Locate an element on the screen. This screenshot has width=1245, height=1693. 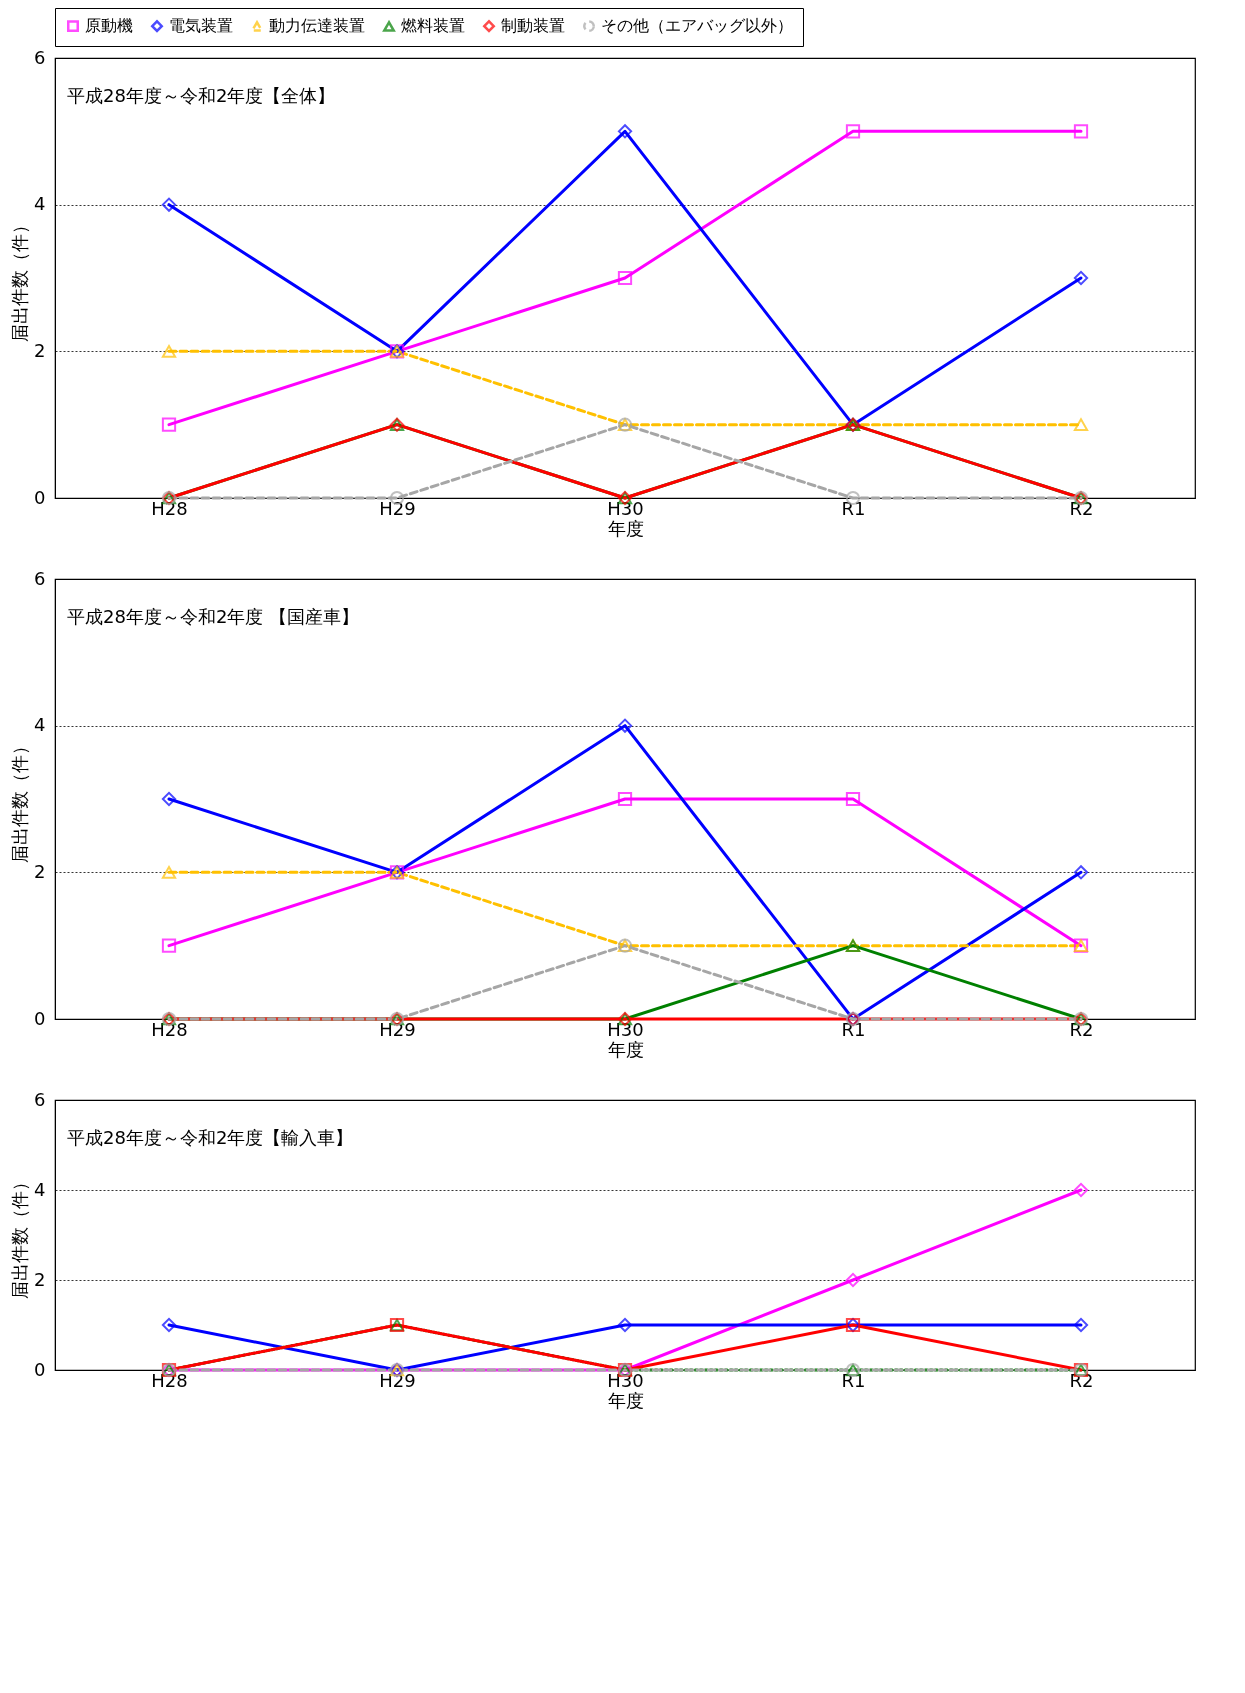
legend-label: その他（エアバッグ以外） is located at coordinates (697, 26).